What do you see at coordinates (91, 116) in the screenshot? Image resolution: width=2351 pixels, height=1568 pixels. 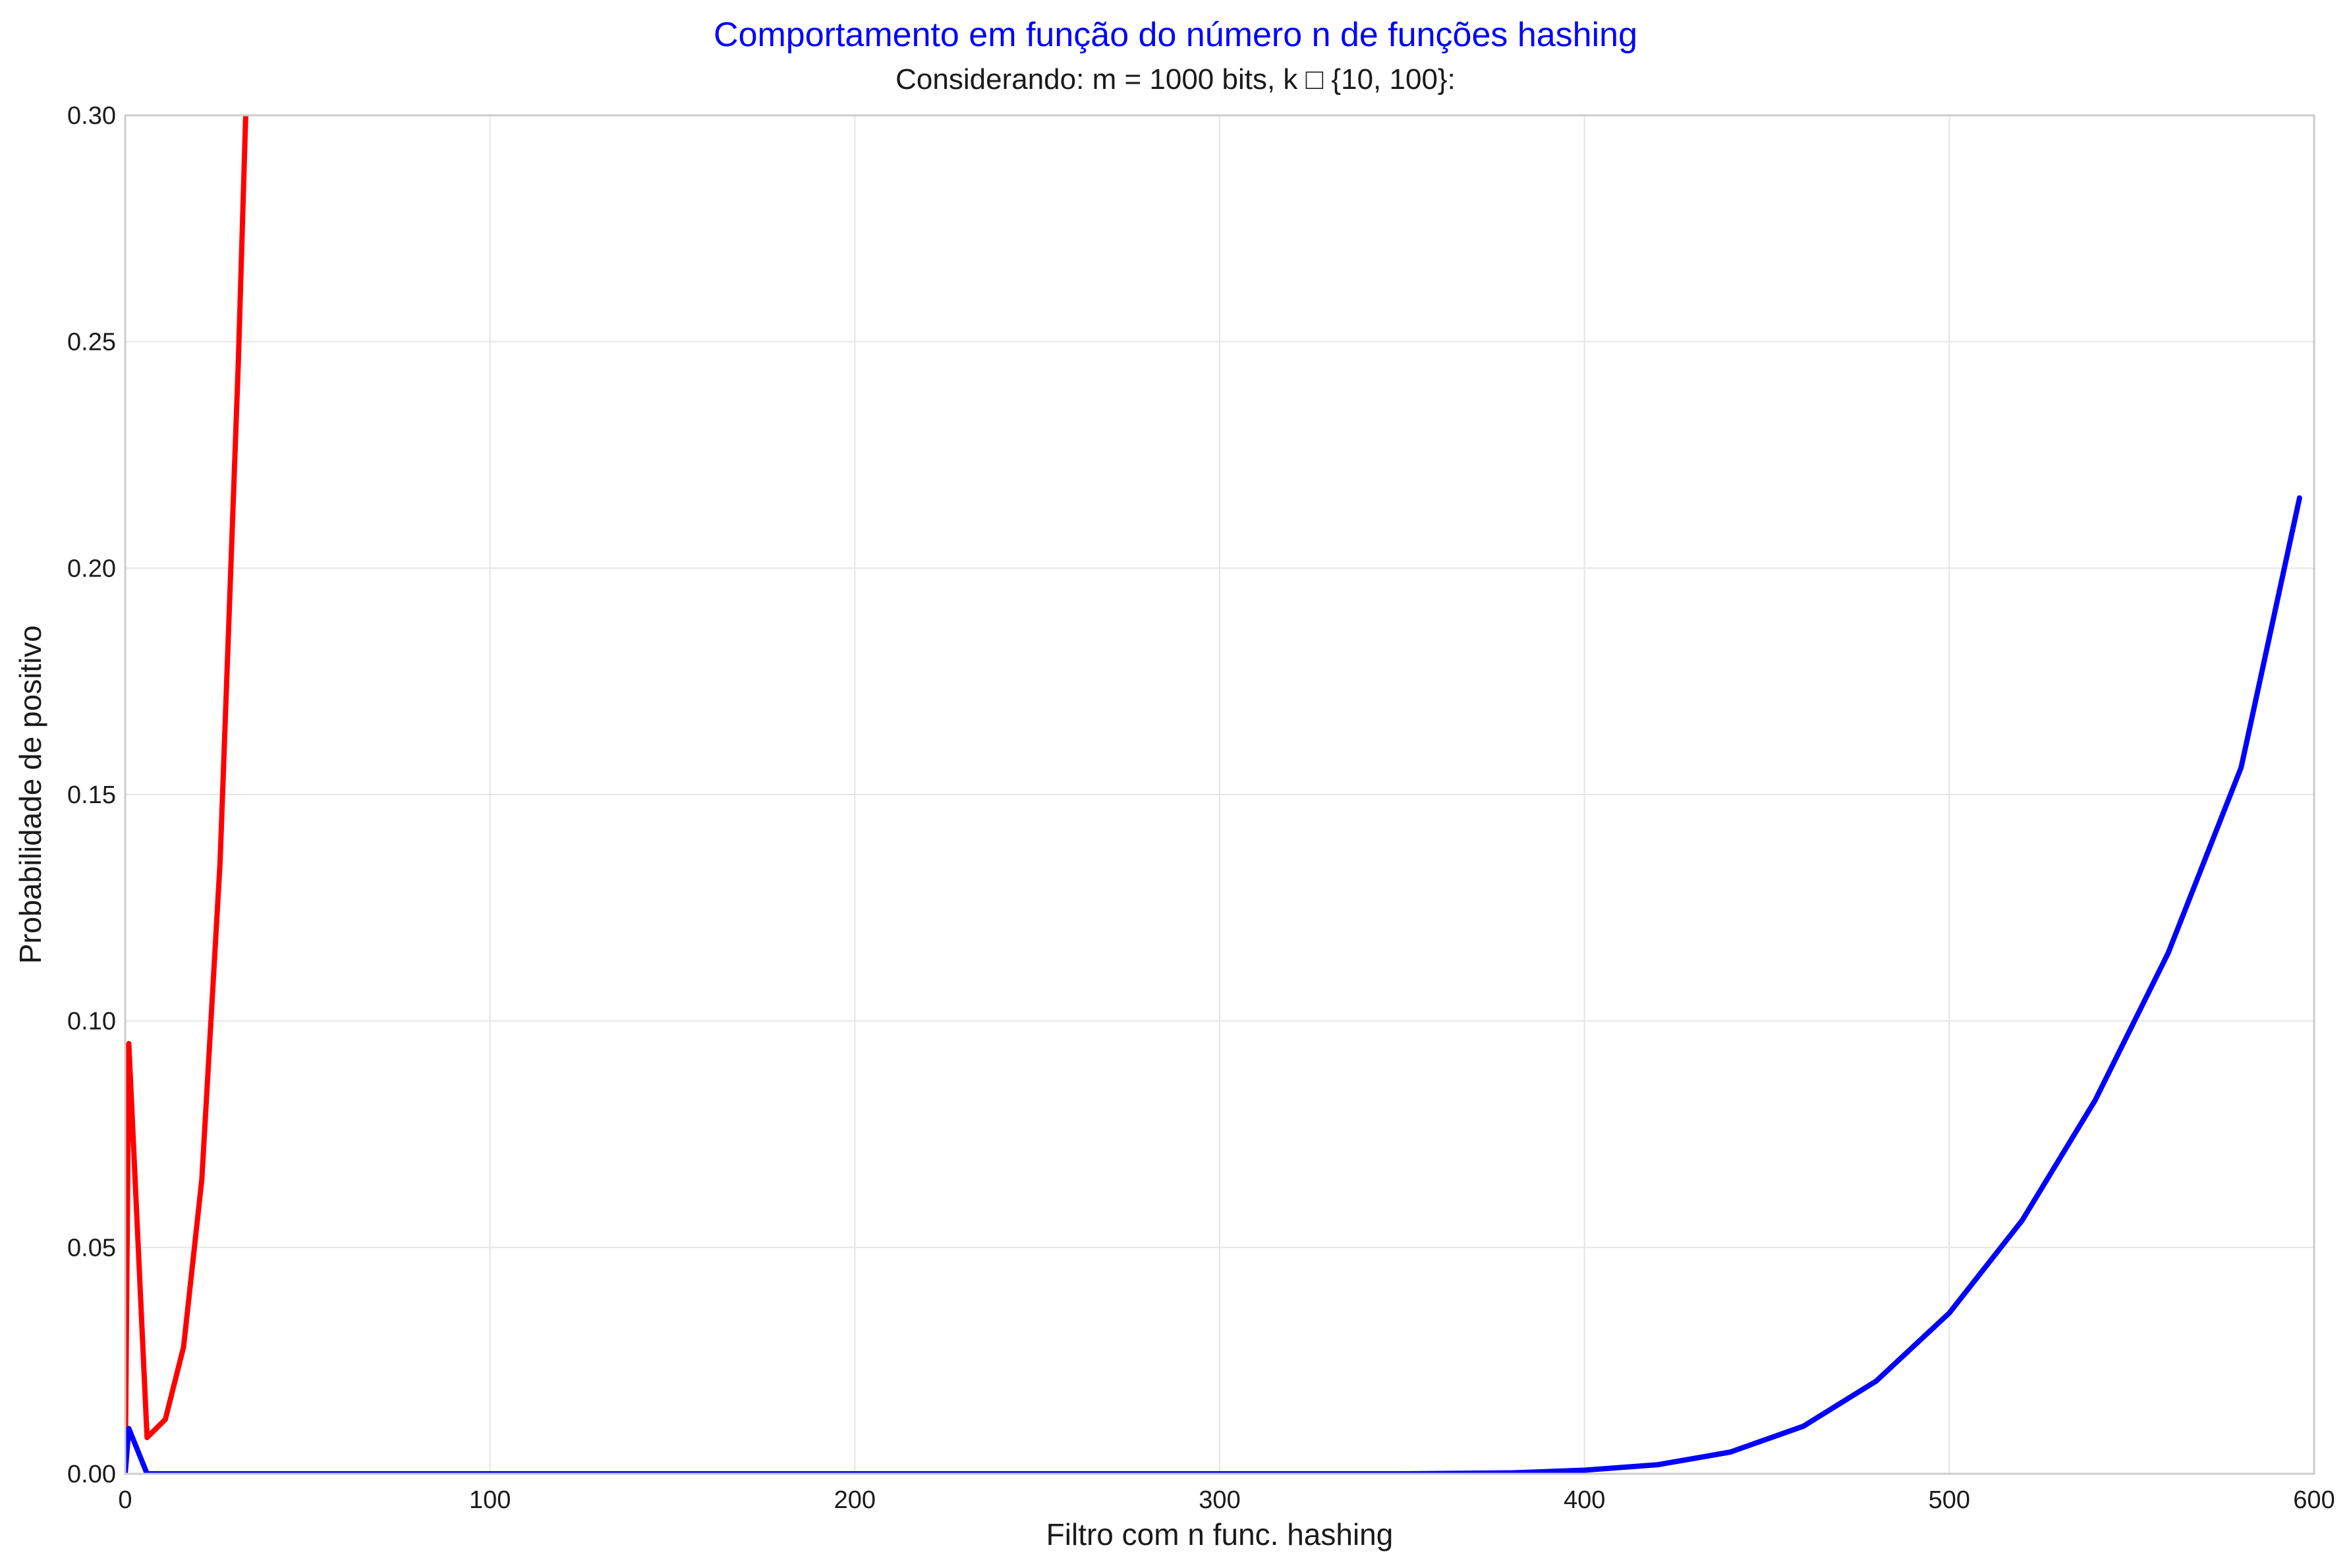 I see `y-tick-label: 0.30` at bounding box center [91, 116].